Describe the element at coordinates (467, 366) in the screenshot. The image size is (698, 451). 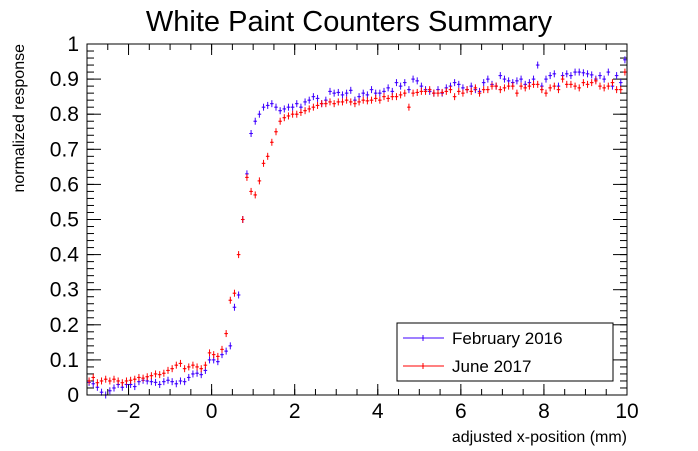
I see `legend-item: June 2017` at that location.